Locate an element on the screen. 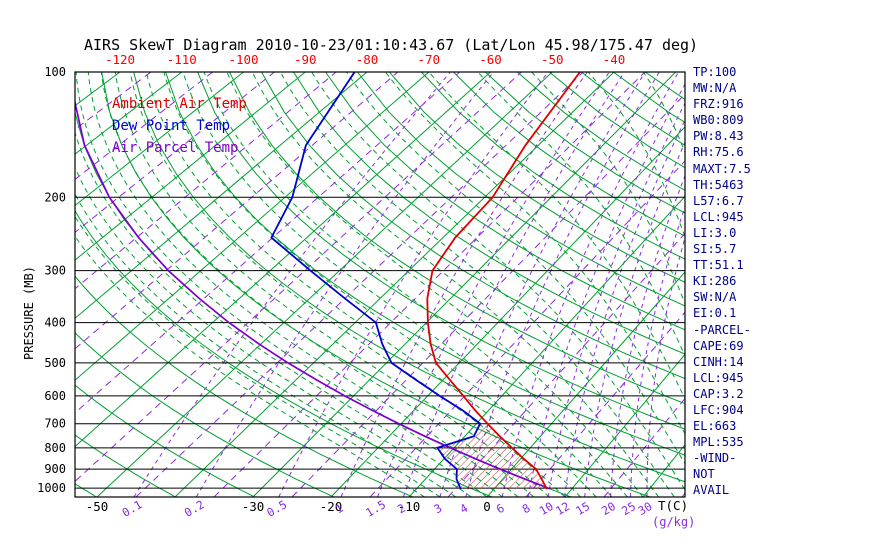 Image resolution: width=870 pixels, height=560 pixels. stats-line-20: CAP:3.2 is located at coordinates (718, 393).